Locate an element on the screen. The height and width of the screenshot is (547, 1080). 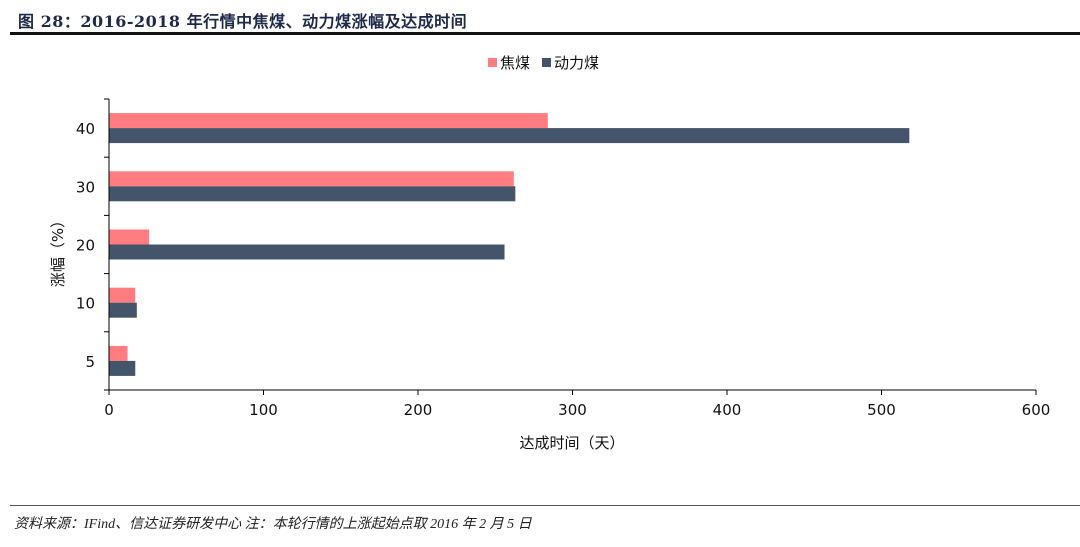
x-tick-label: 400 is located at coordinates (727, 410).